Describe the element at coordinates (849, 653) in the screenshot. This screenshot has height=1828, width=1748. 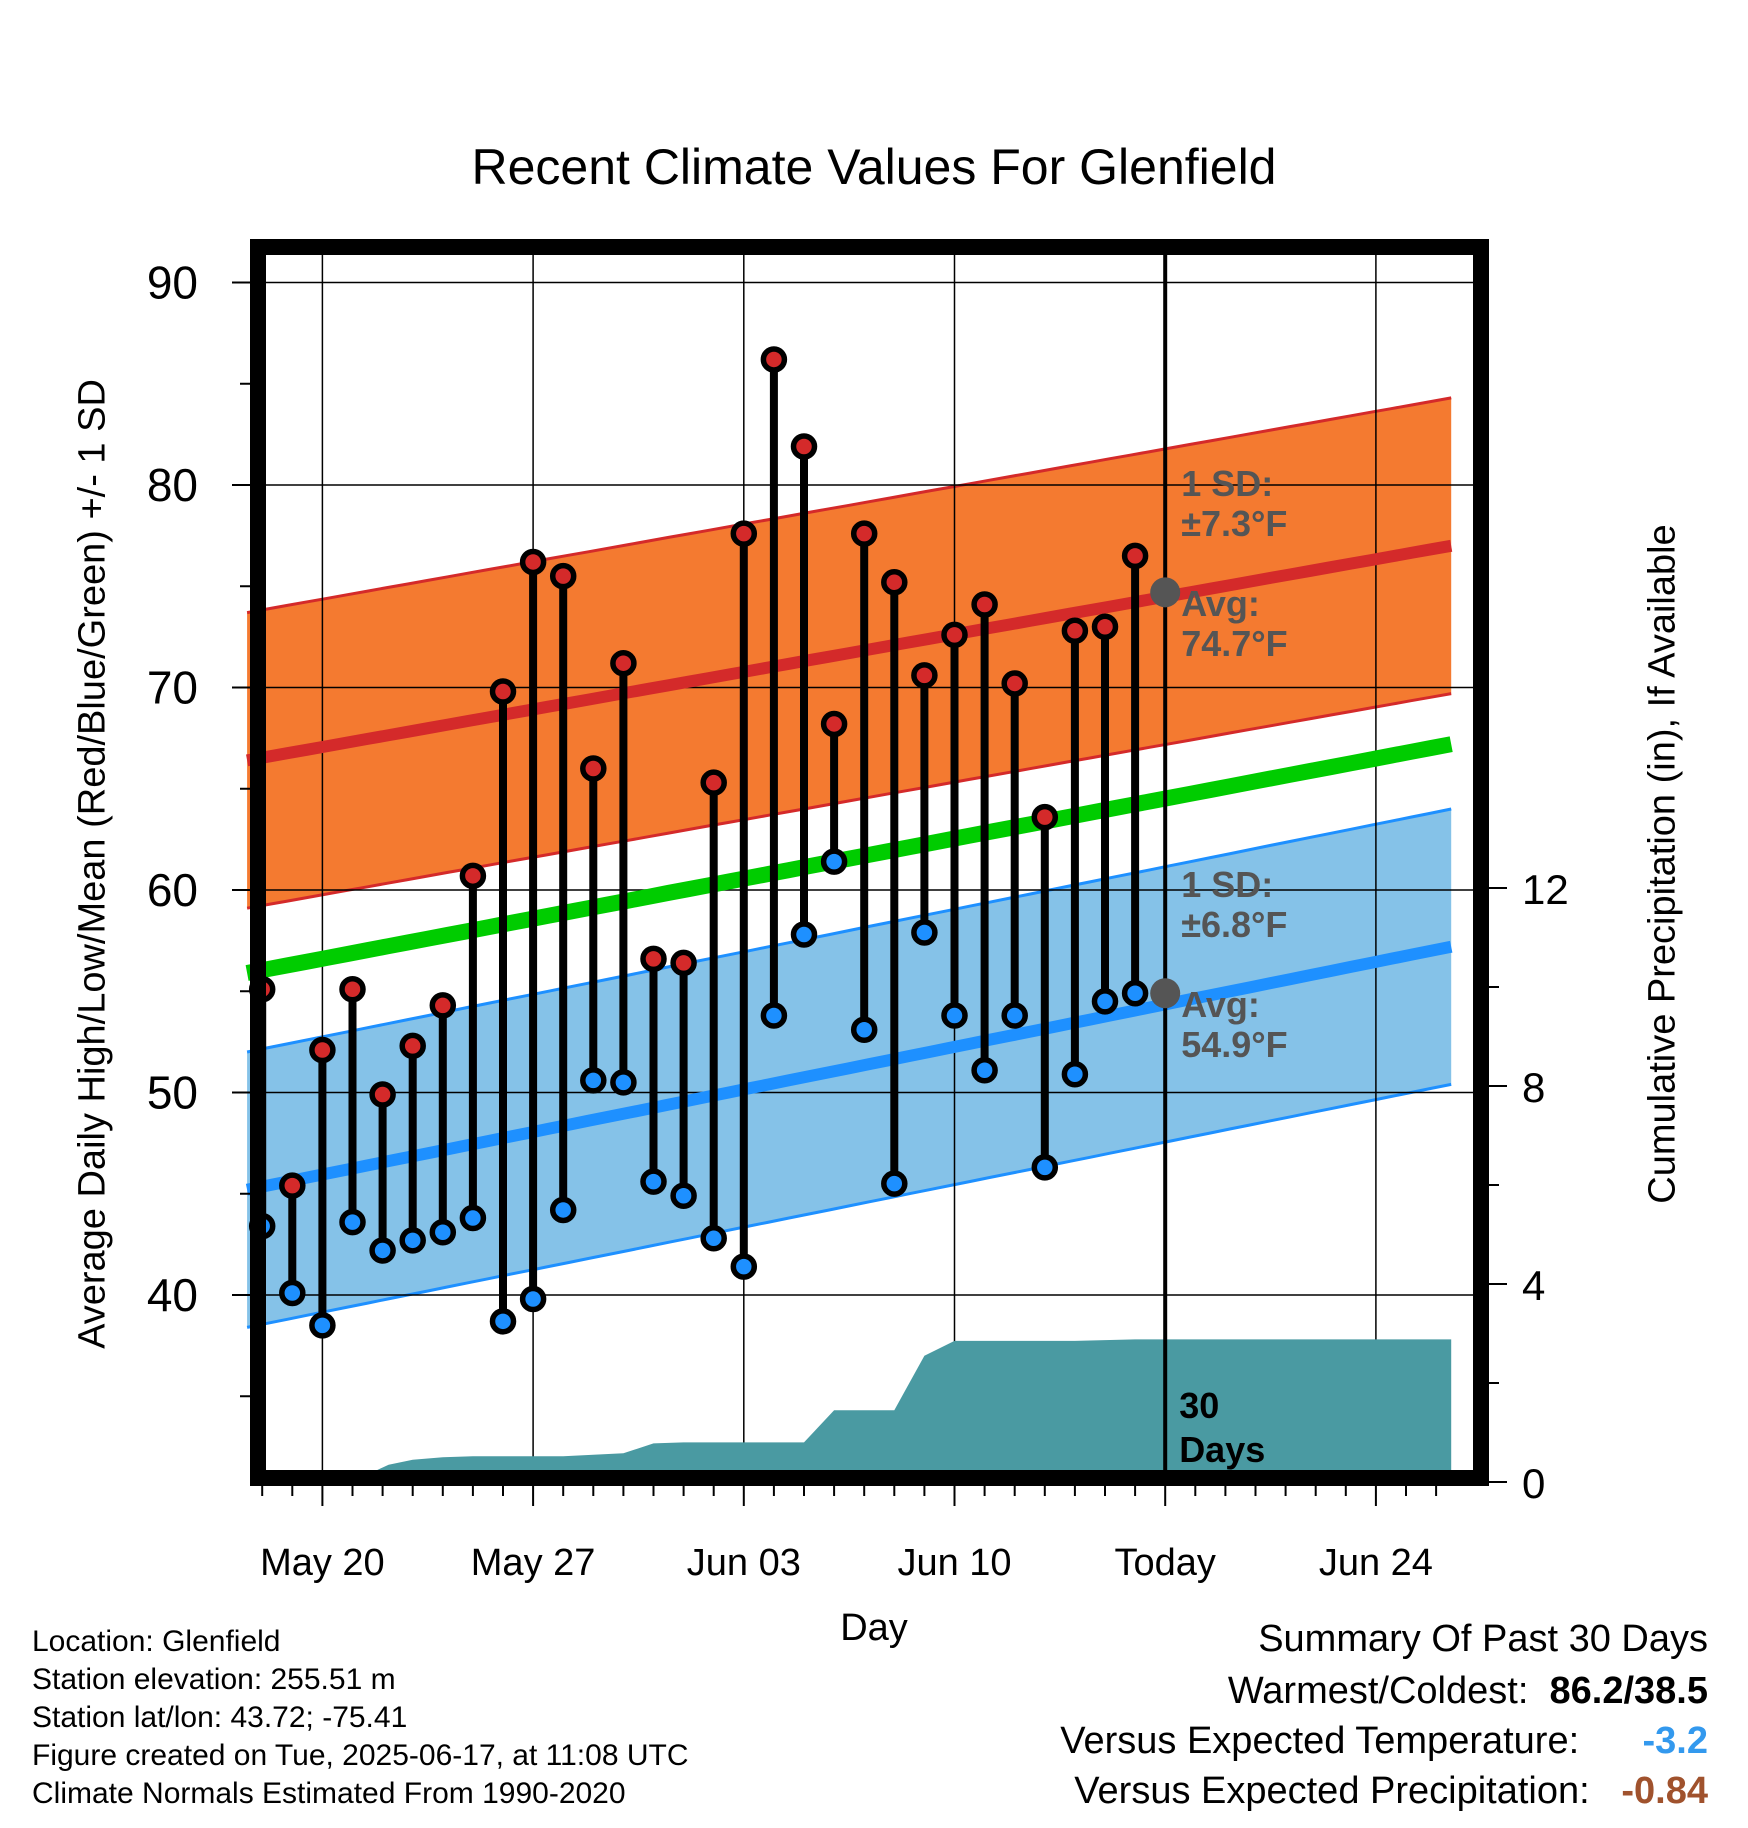
I see `normal-high-line` at that location.